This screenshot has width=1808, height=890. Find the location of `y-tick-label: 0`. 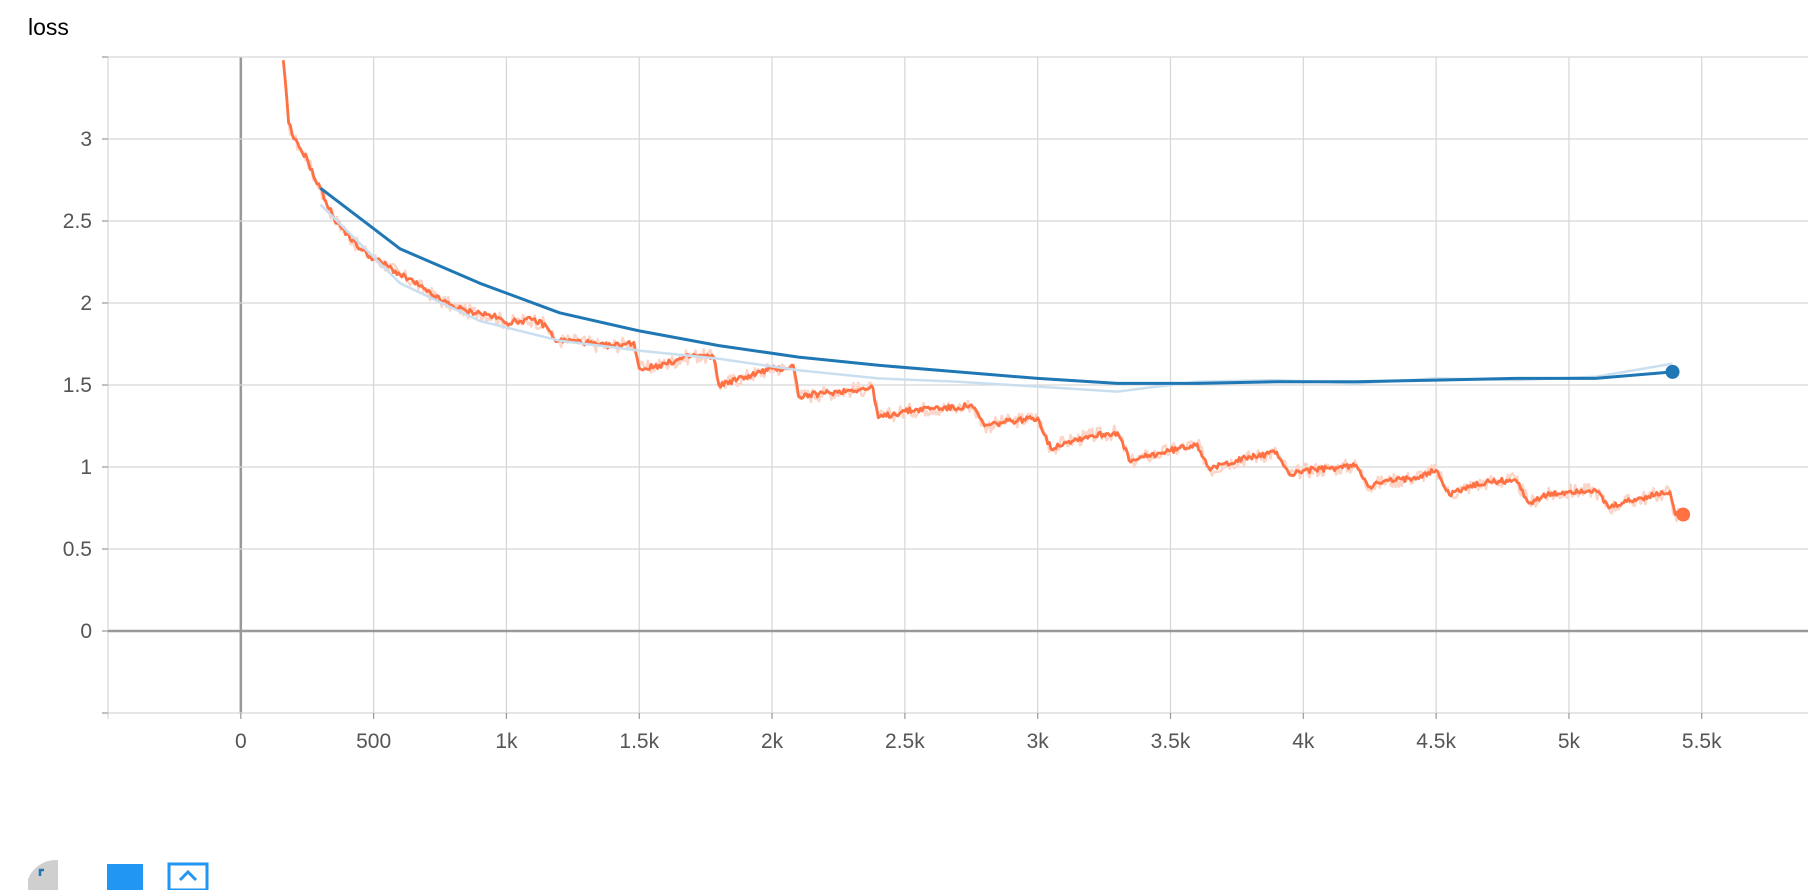

y-tick-label: 0 is located at coordinates (86, 631).